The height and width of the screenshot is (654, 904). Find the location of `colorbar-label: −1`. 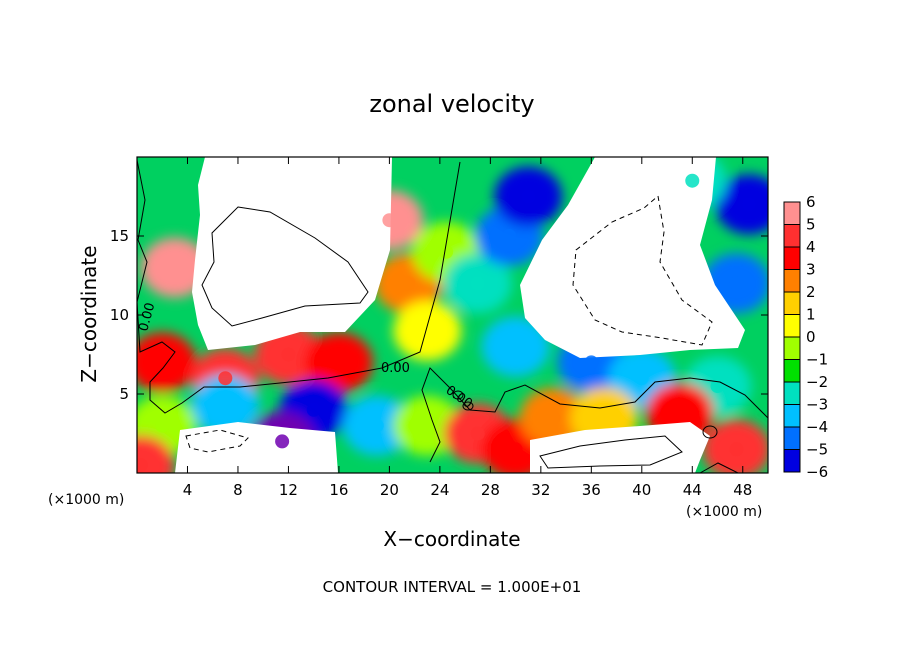

colorbar-label: −1 is located at coordinates (817, 360).